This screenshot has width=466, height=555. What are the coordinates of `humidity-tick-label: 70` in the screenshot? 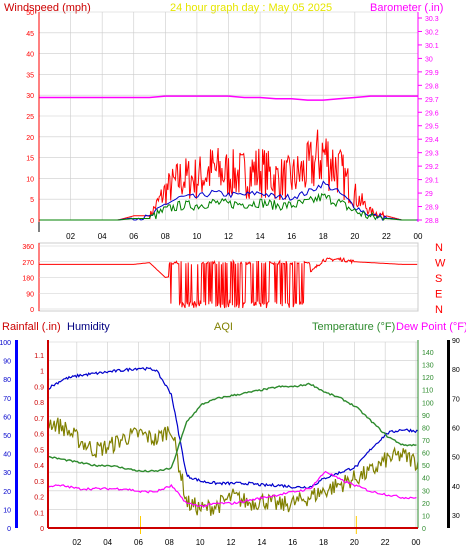 It's located at (7, 399).